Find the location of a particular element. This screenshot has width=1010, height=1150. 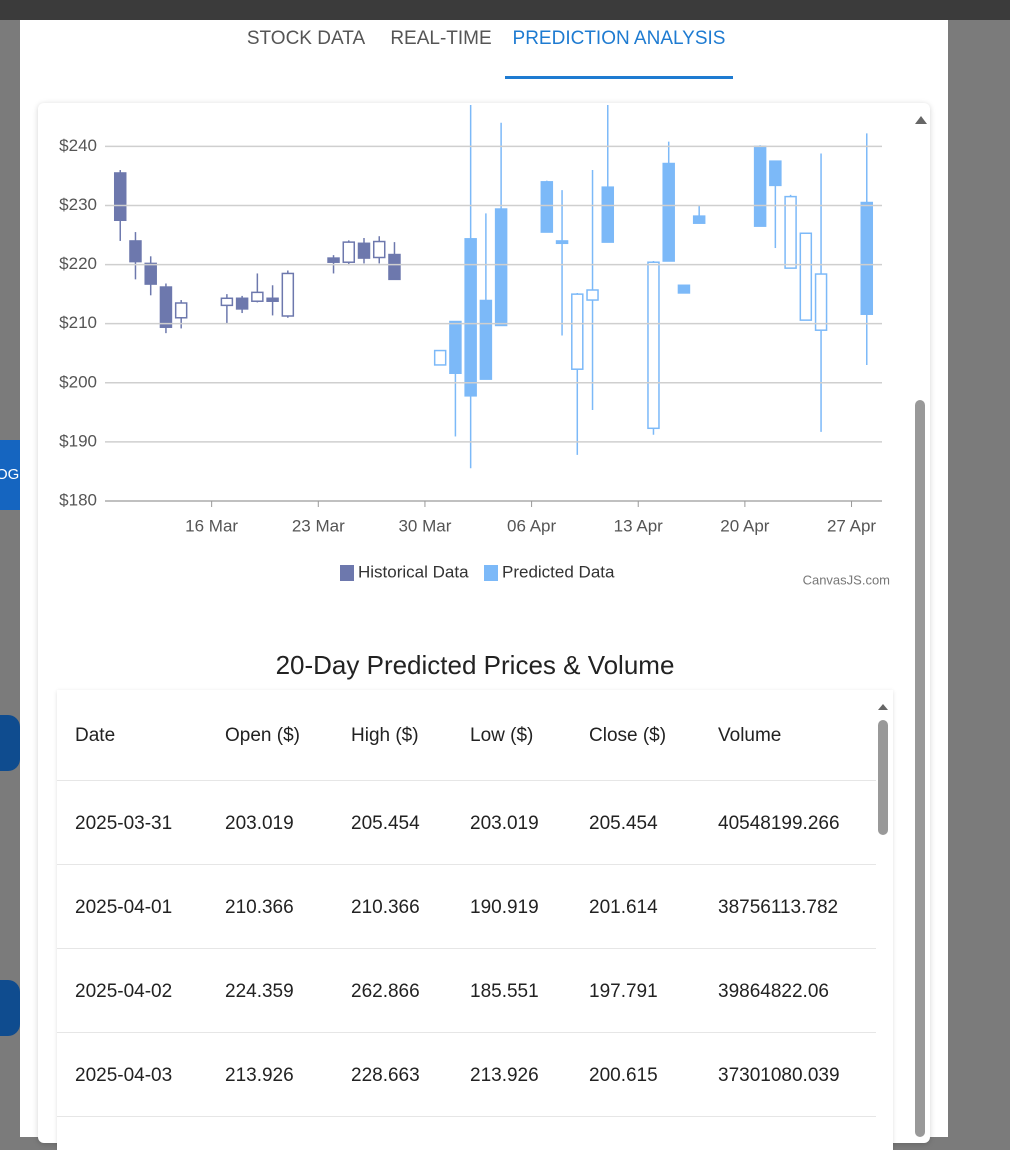

column-header: Close ($) is located at coordinates (628, 735).